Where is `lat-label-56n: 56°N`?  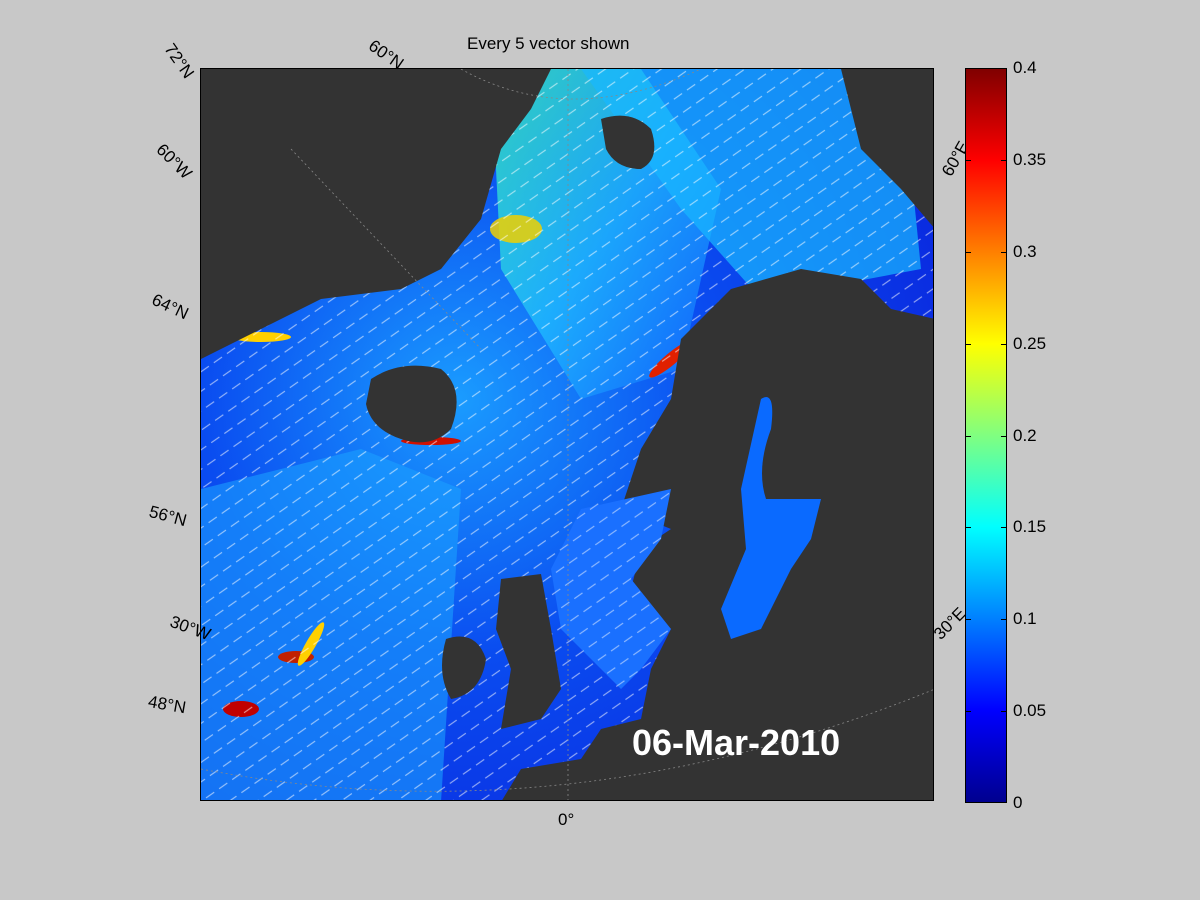
lat-label-56n: 56°N is located at coordinates (168, 516).